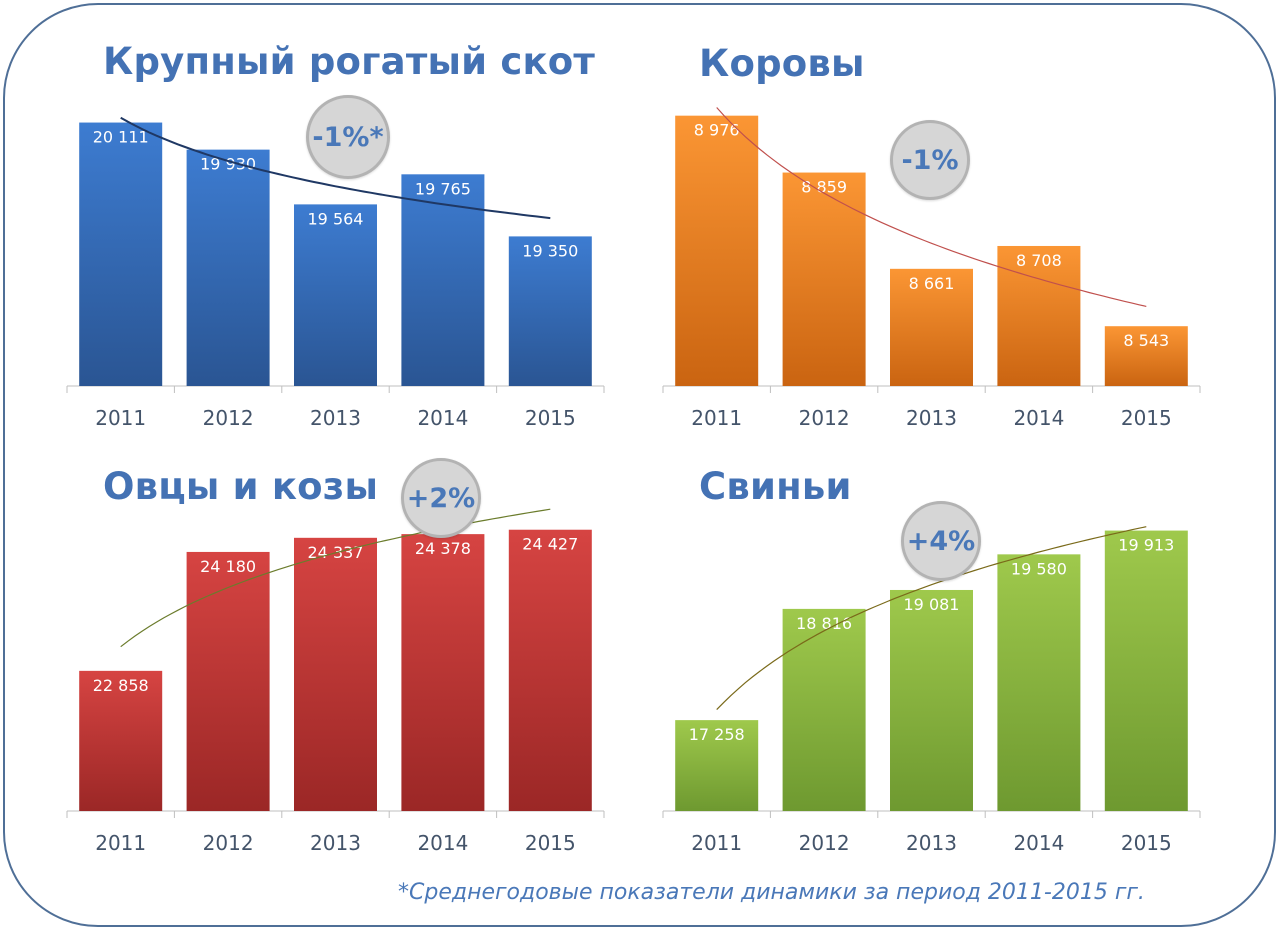 This screenshot has width=1283, height=934. I want to click on percent-badge: +4%, so click(941, 541).